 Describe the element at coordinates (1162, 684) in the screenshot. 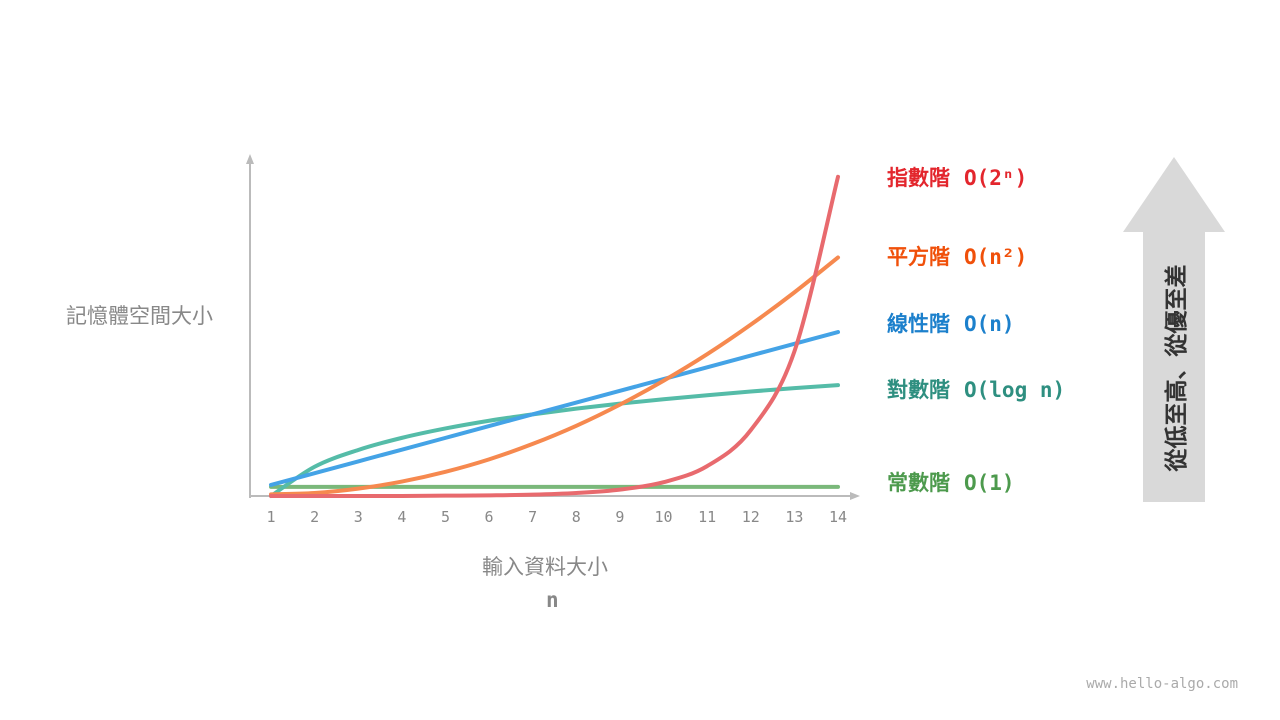

I see `watermark: www.hello-algo.com` at that location.